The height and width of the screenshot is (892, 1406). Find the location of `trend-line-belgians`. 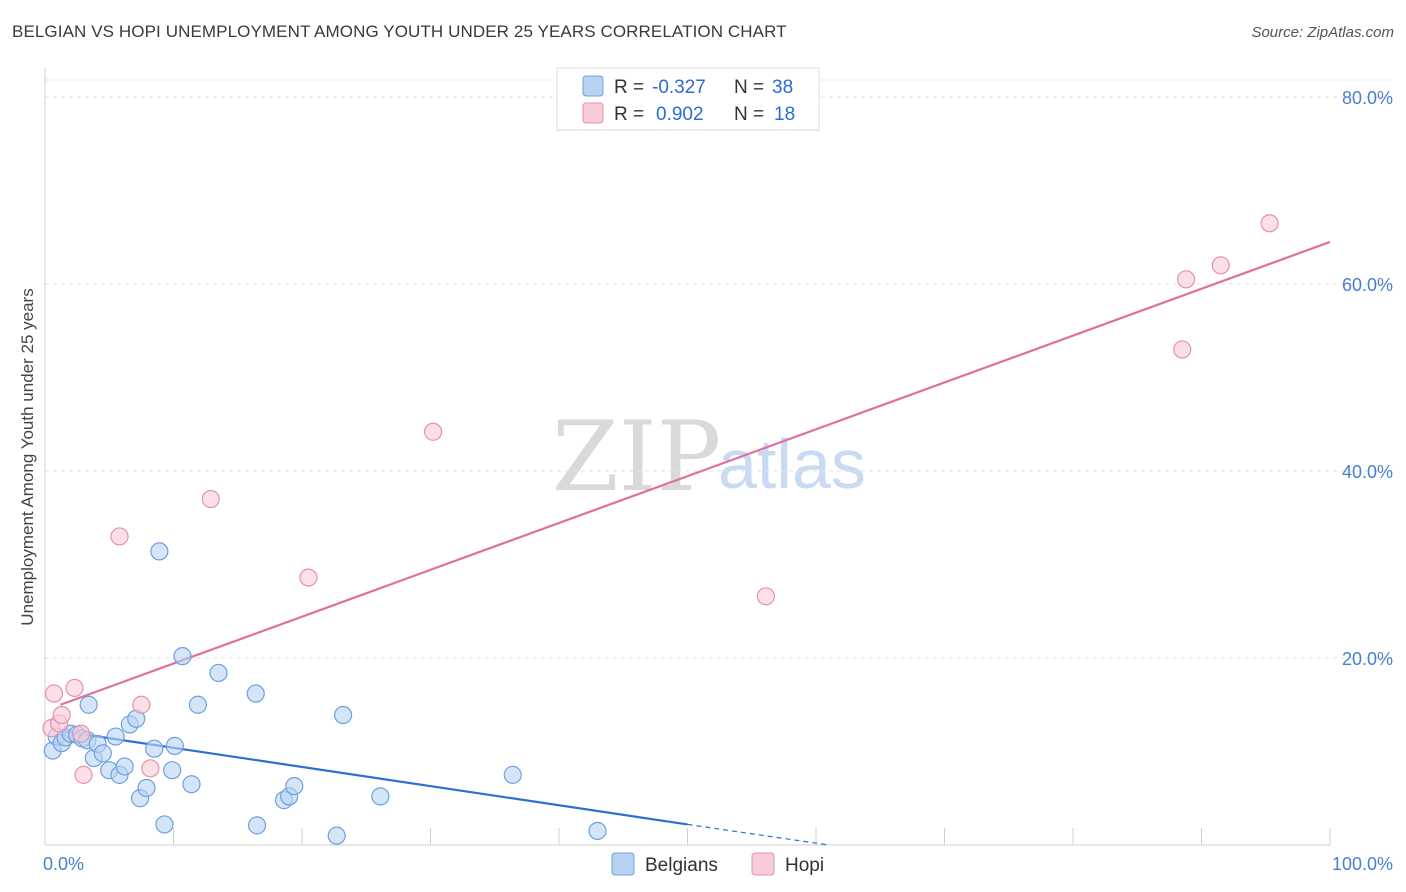

trend-line-belgians is located at coordinates (374, 777).